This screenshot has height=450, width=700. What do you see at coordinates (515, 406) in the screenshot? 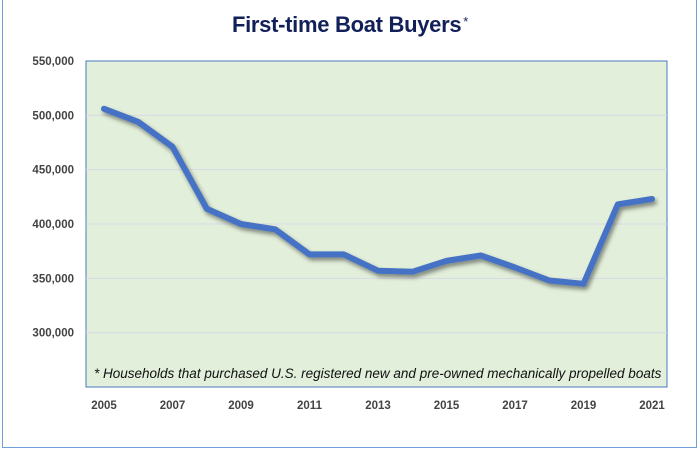
I see `x-tick-label: 2017` at bounding box center [515, 406].